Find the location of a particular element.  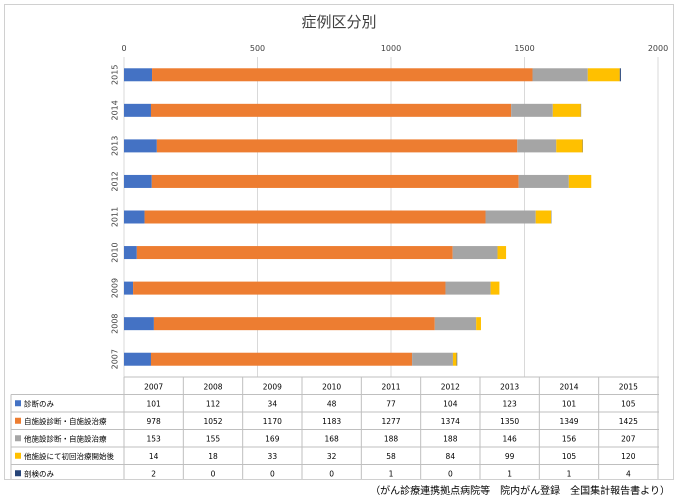

table-header-year: 2008 is located at coordinates (212, 387).